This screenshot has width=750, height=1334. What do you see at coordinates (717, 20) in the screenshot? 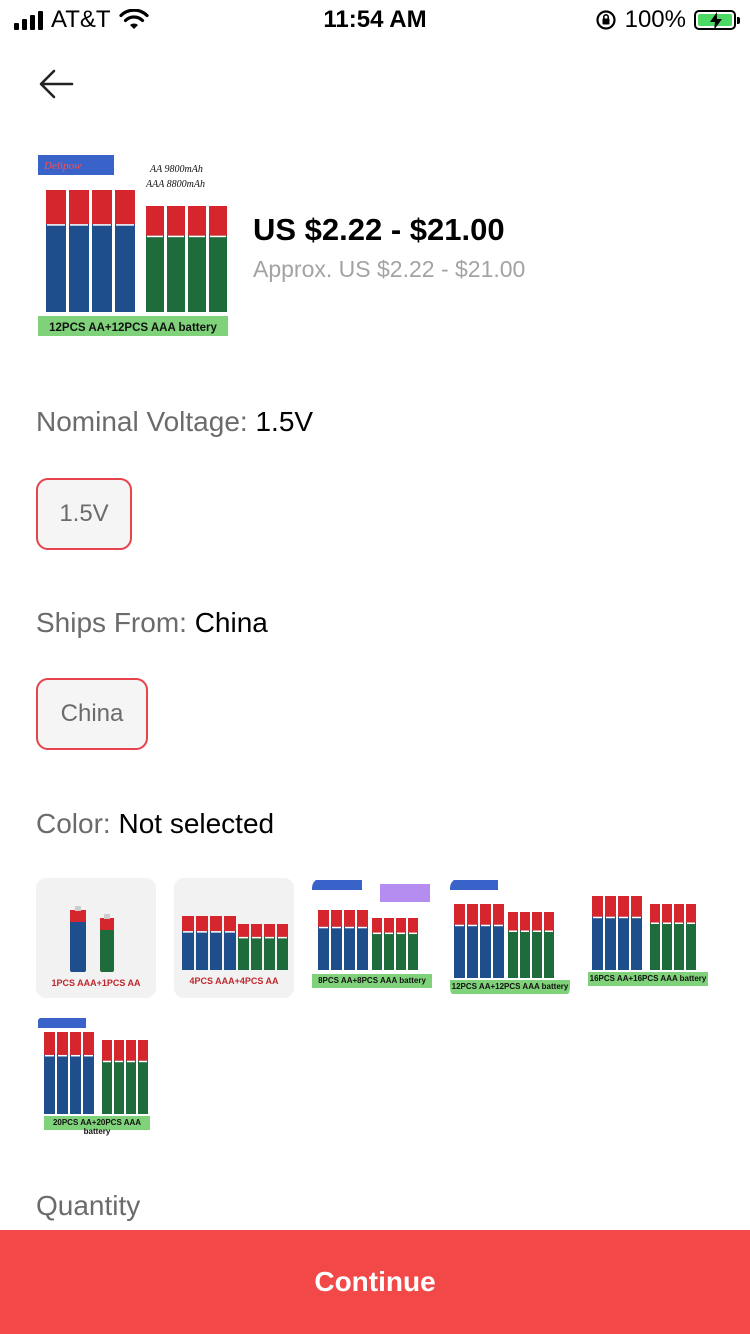
I see `battery-icon` at bounding box center [717, 20].